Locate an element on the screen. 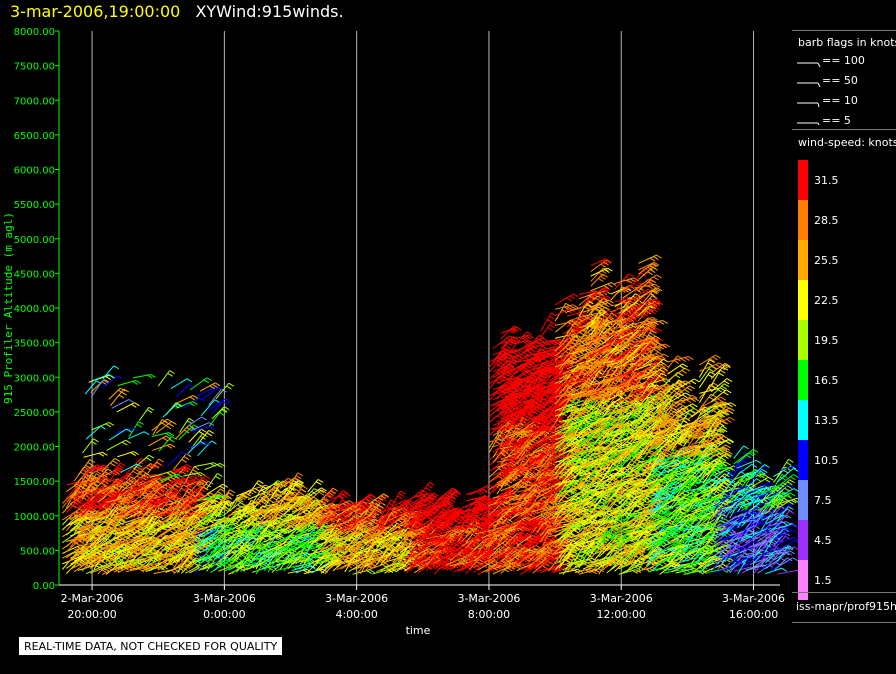  x-tick-label-time: 20:00:00 is located at coordinates (91, 614).